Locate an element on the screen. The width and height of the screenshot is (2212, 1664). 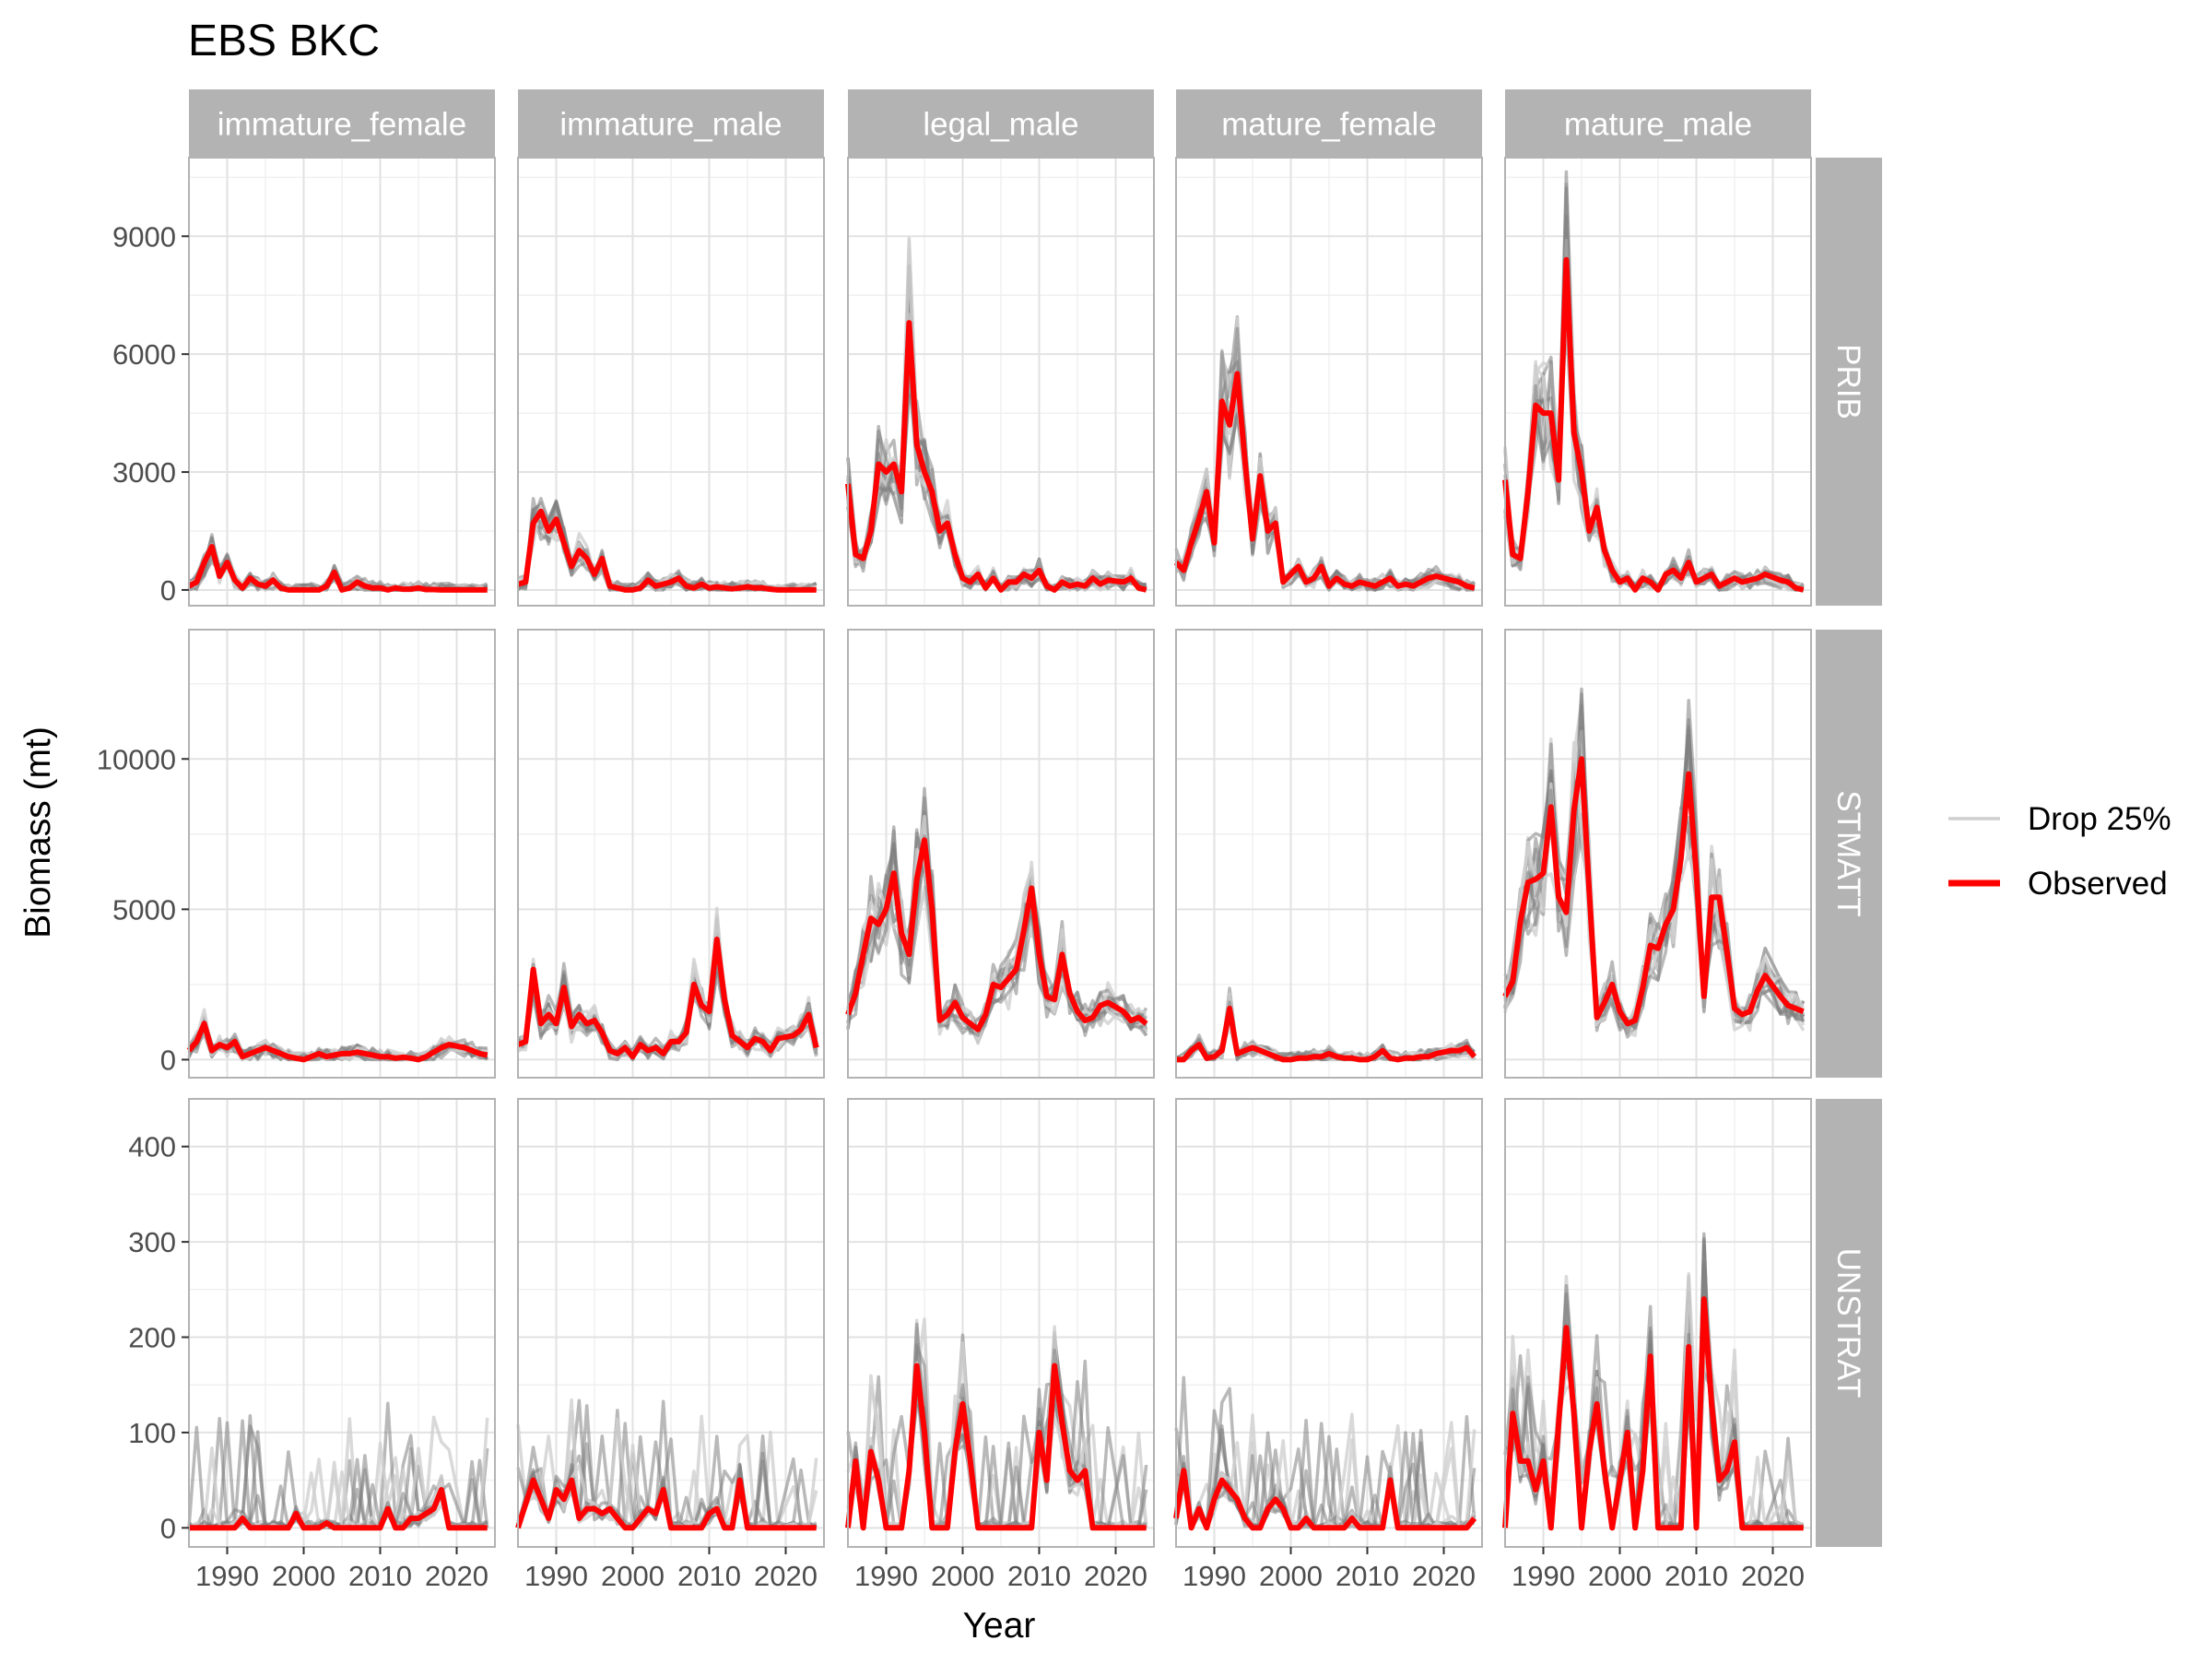
facet-label-immature_female: immature_female is located at coordinates (342, 125).